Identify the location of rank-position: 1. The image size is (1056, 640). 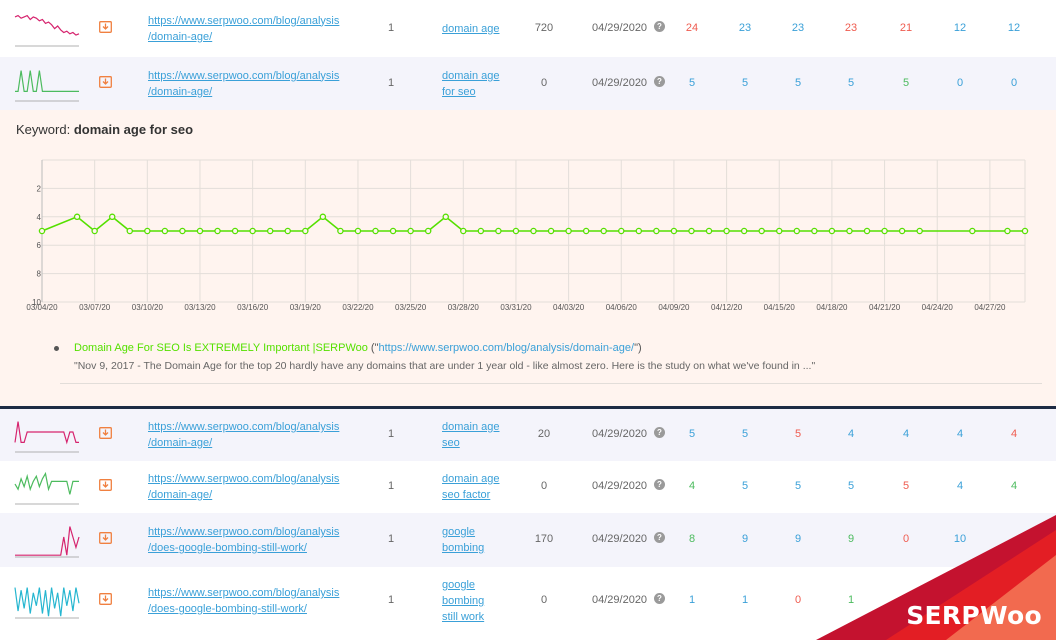
(391, 486).